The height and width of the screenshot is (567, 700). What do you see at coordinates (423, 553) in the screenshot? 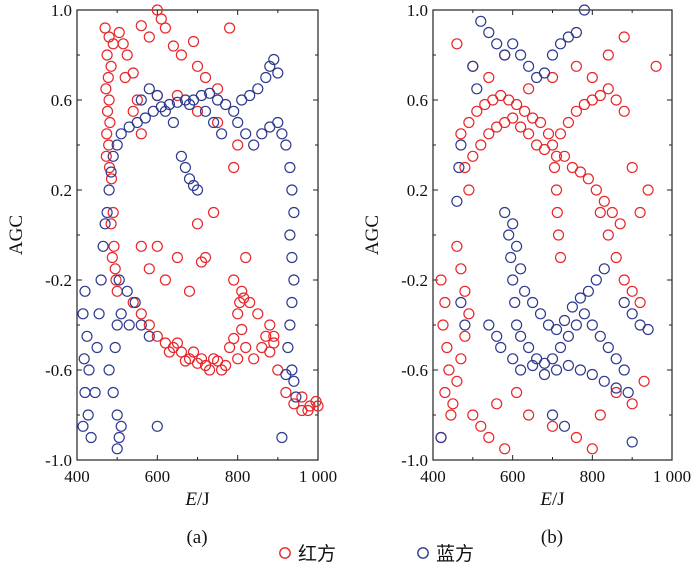
I see `legend-blue-marker` at bounding box center [423, 553].